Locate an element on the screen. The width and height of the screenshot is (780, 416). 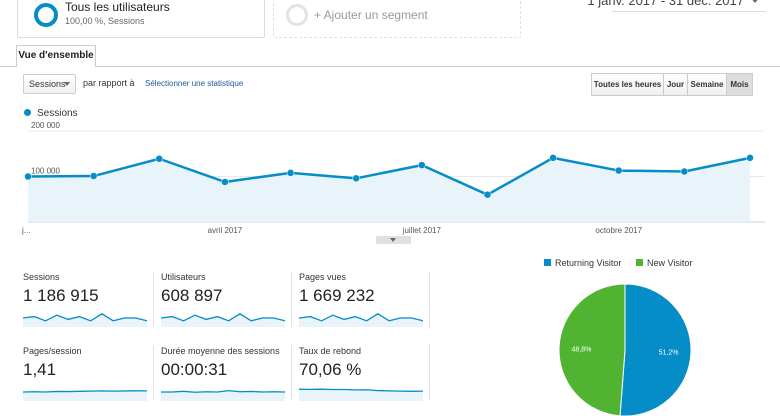
metric-pageviews: Pages vues 1 669 232 is located at coordinates (364, 300).